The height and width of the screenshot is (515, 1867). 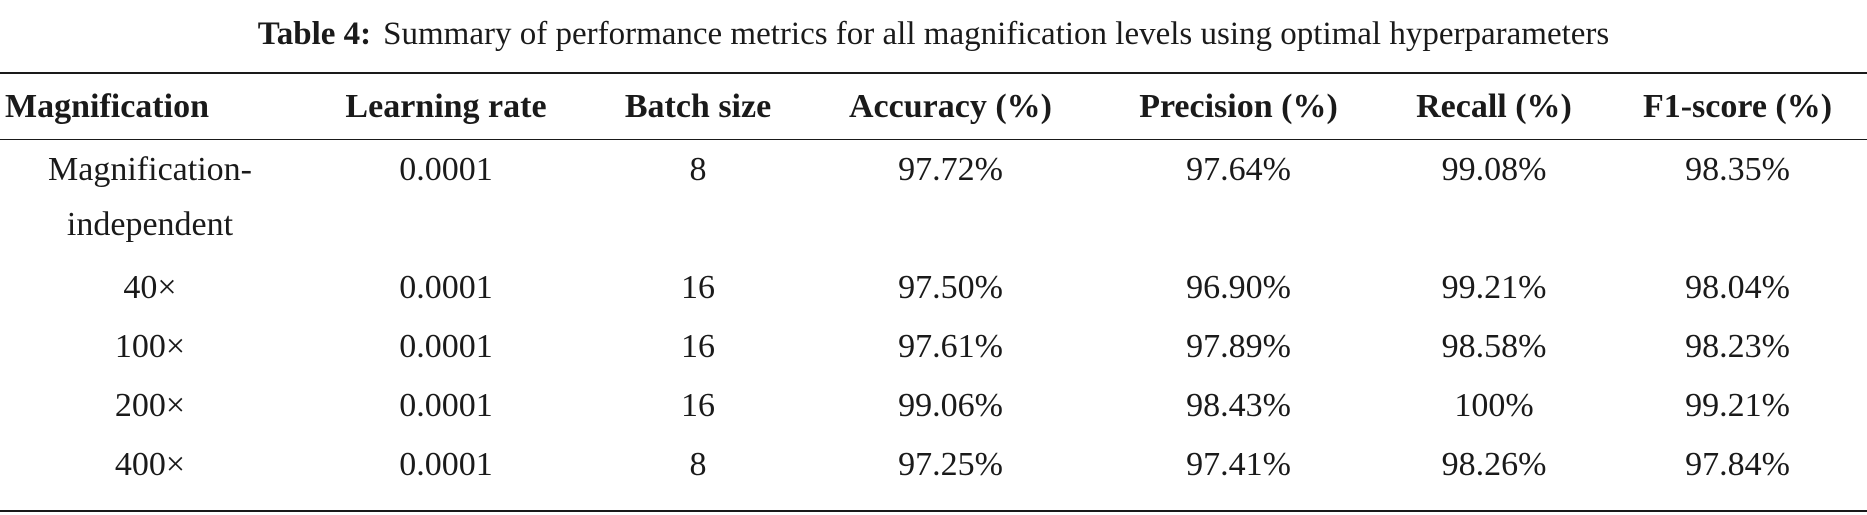 I want to click on cell-f1-score: 98.23%, so click(x=1737, y=346).